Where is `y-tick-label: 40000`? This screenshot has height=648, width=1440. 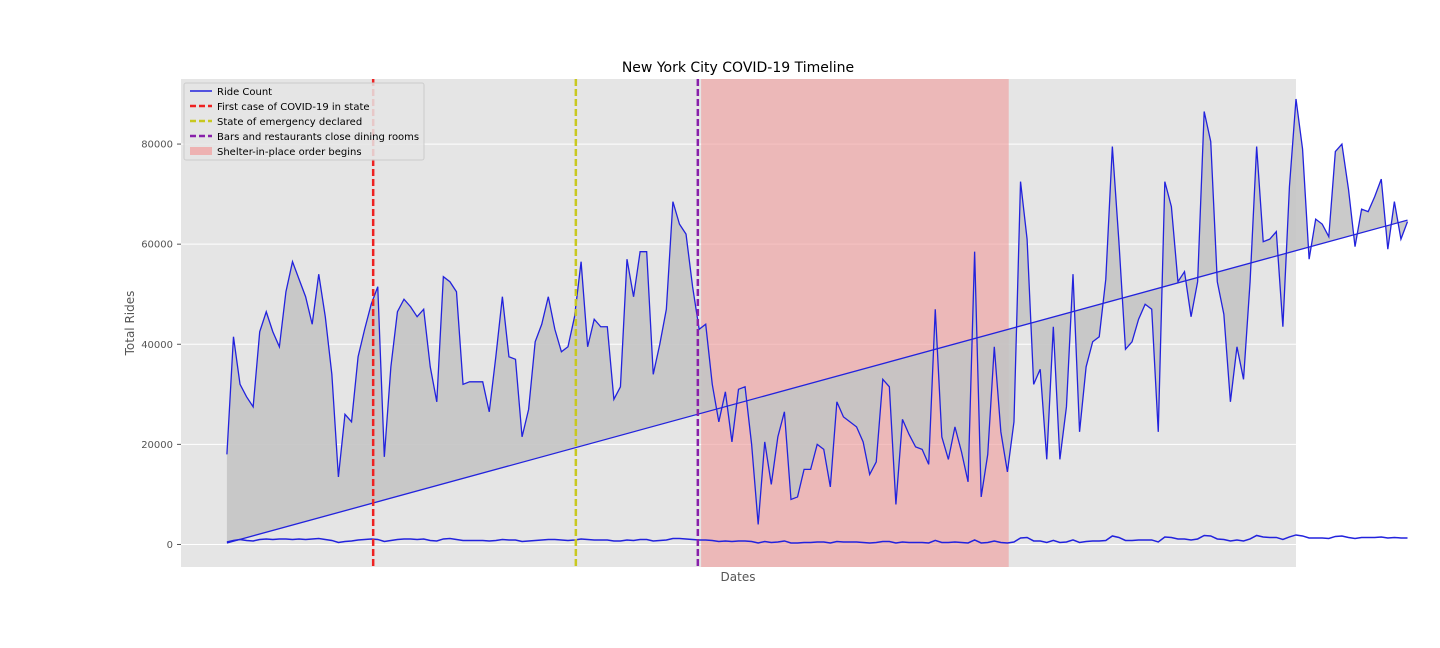
y-tick-label: 40000 is located at coordinates (157, 345).